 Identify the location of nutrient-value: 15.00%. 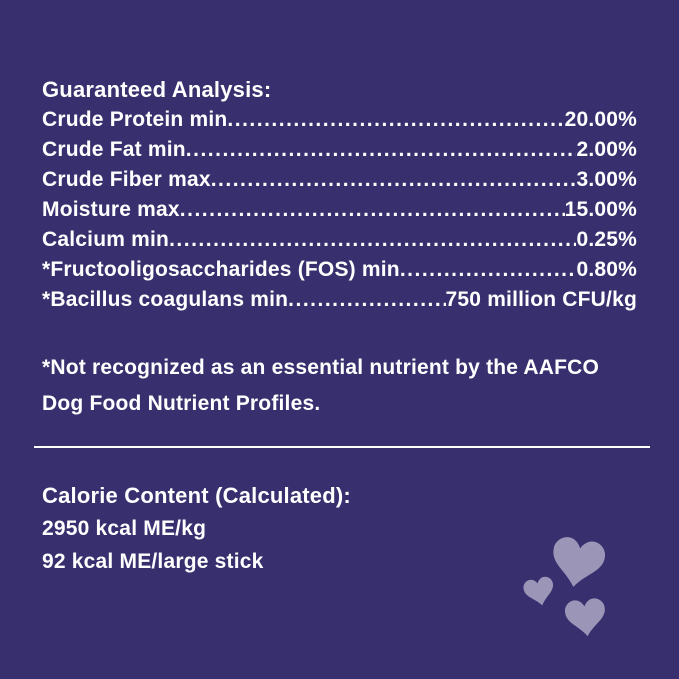
(600, 209).